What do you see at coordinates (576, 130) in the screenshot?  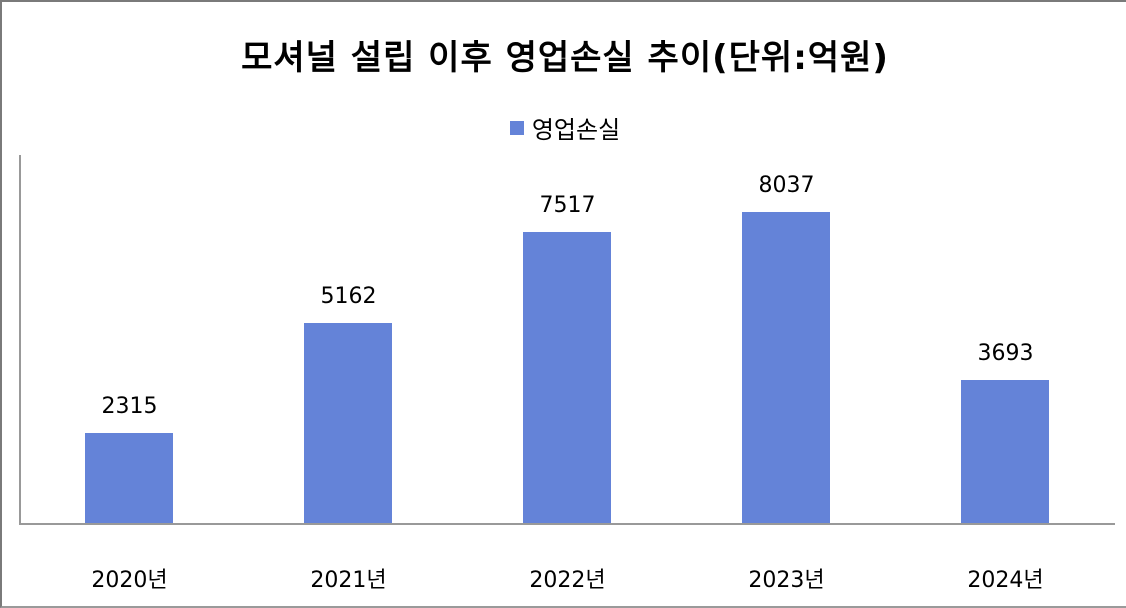 I see `legend-label: 영업손실` at bounding box center [576, 130].